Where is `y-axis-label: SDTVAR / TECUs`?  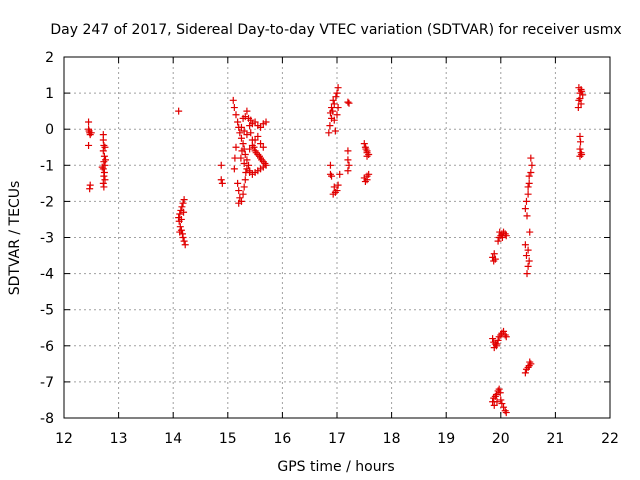
y-axis-label: SDTVAR / TECUs is located at coordinates (15, 238).